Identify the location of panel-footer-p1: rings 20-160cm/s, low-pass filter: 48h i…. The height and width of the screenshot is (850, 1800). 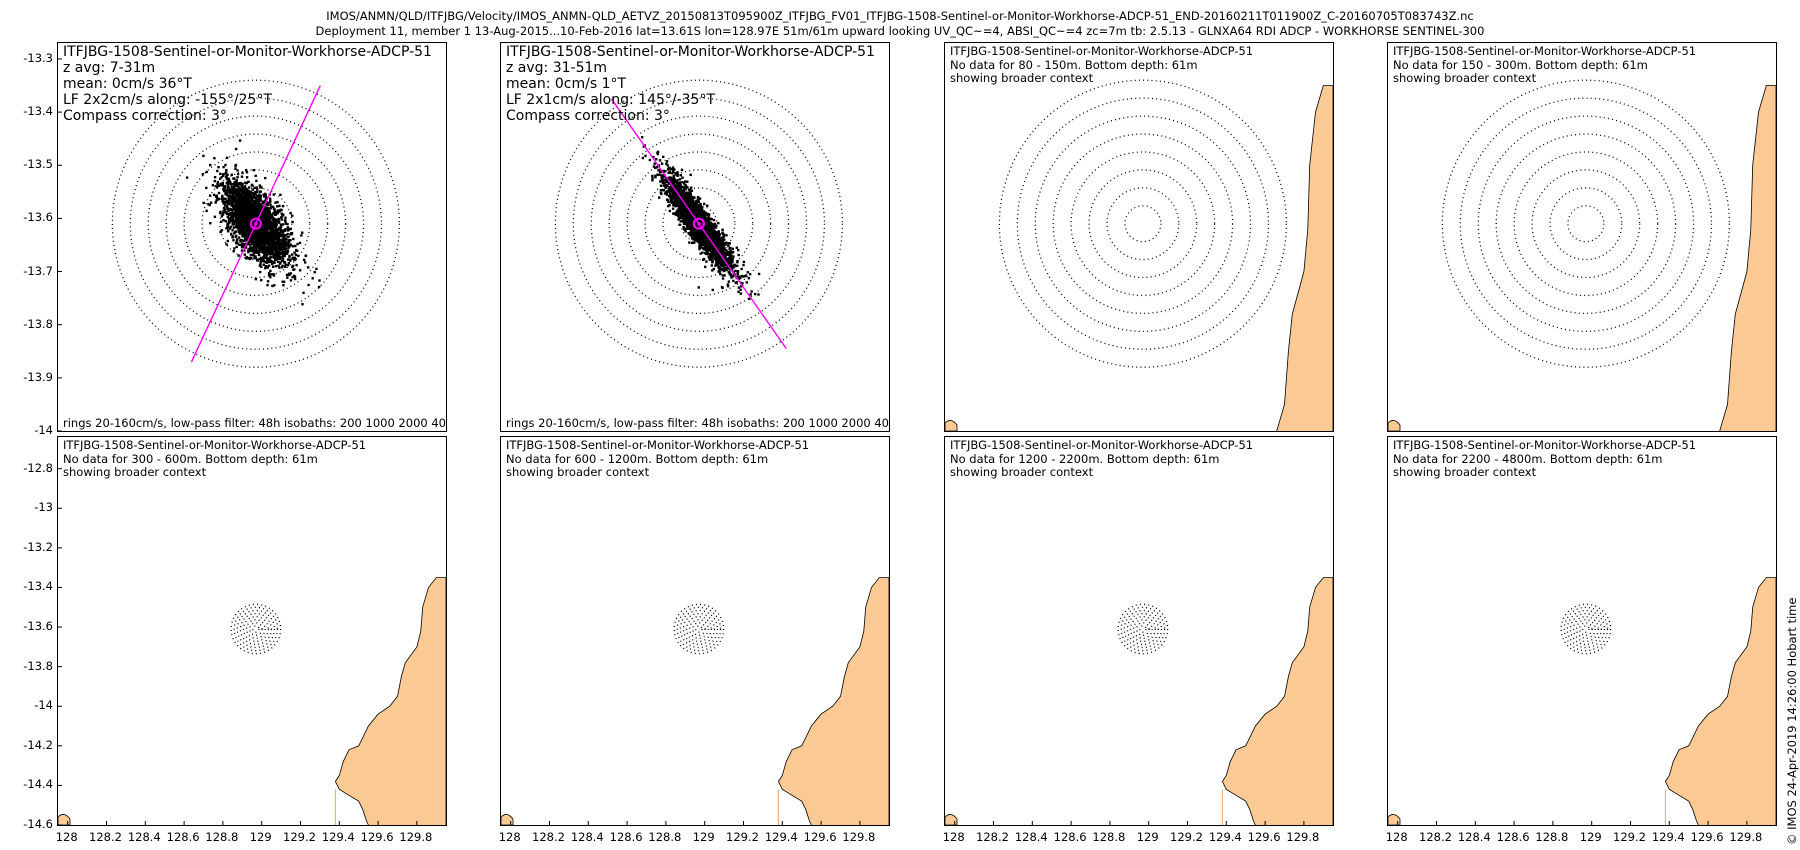
(255, 423).